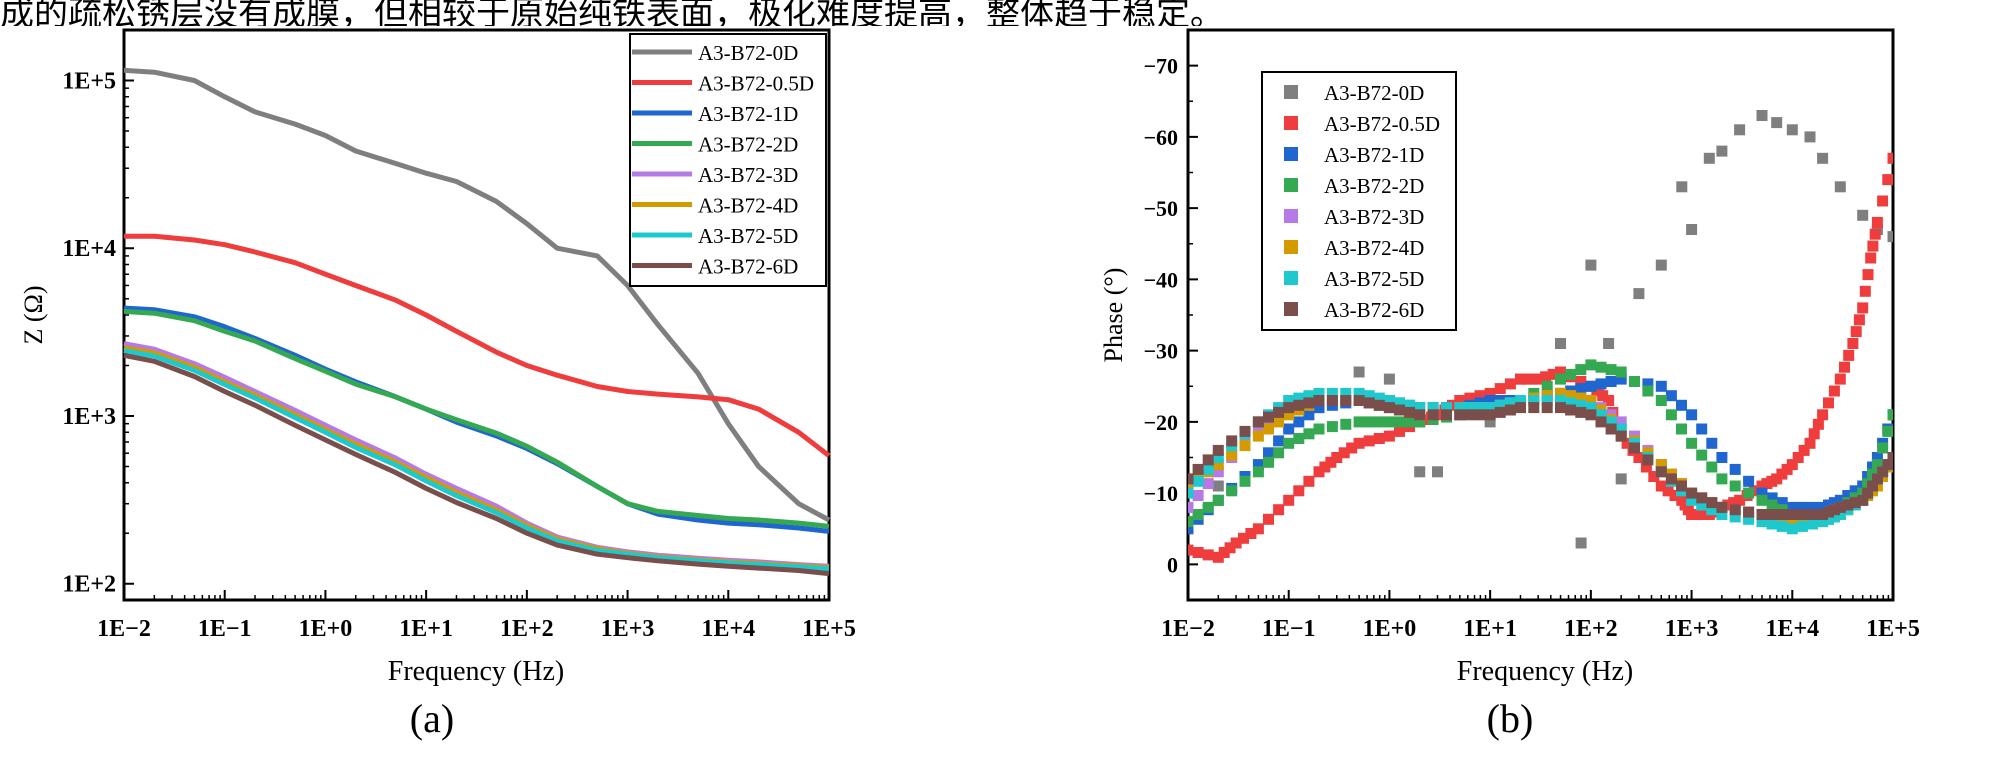 The image size is (2000, 765). I want to click on x-tick-label-a: 1E+4, so click(728, 629).